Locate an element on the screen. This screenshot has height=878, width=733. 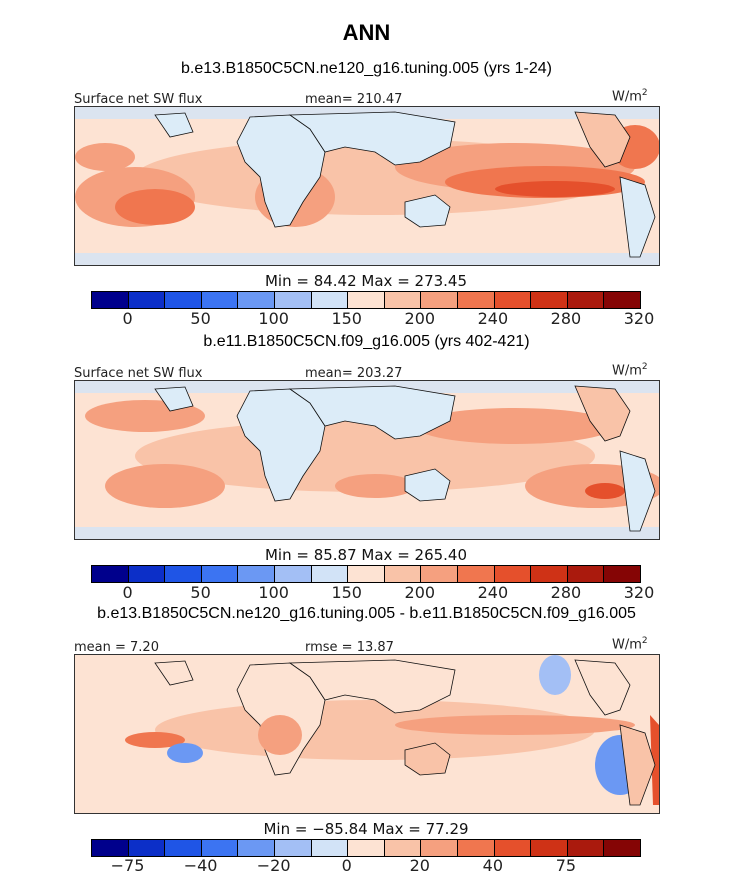
panel1-map is located at coordinates (367, 186).